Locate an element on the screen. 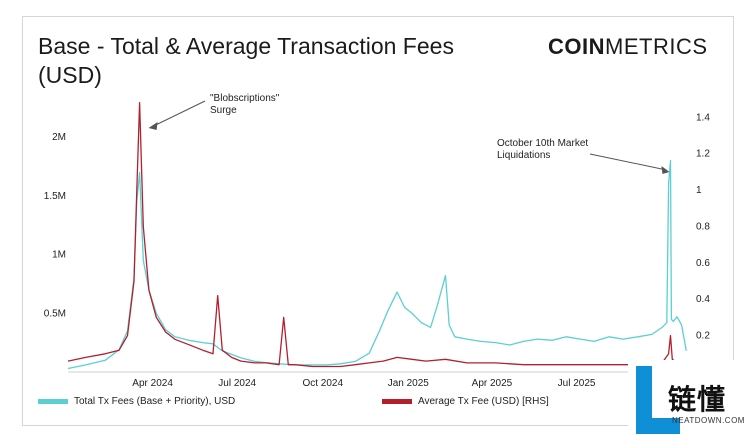  y-right-tick-label: 1 is located at coordinates (699, 190).